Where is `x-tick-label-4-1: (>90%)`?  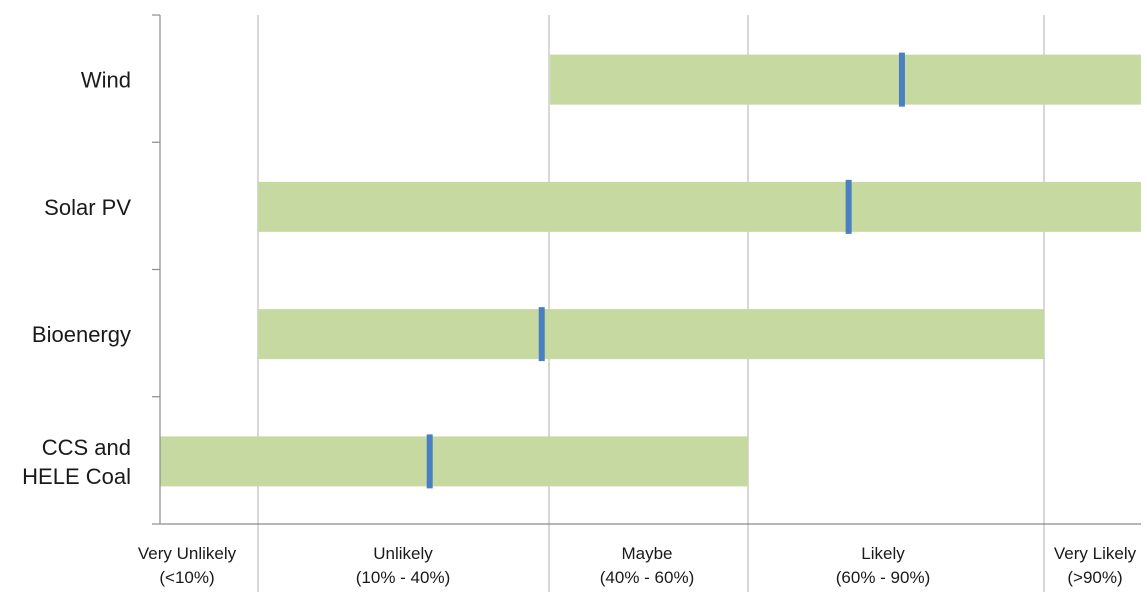
x-tick-label-4-1: (>90%) is located at coordinates (1094, 577).